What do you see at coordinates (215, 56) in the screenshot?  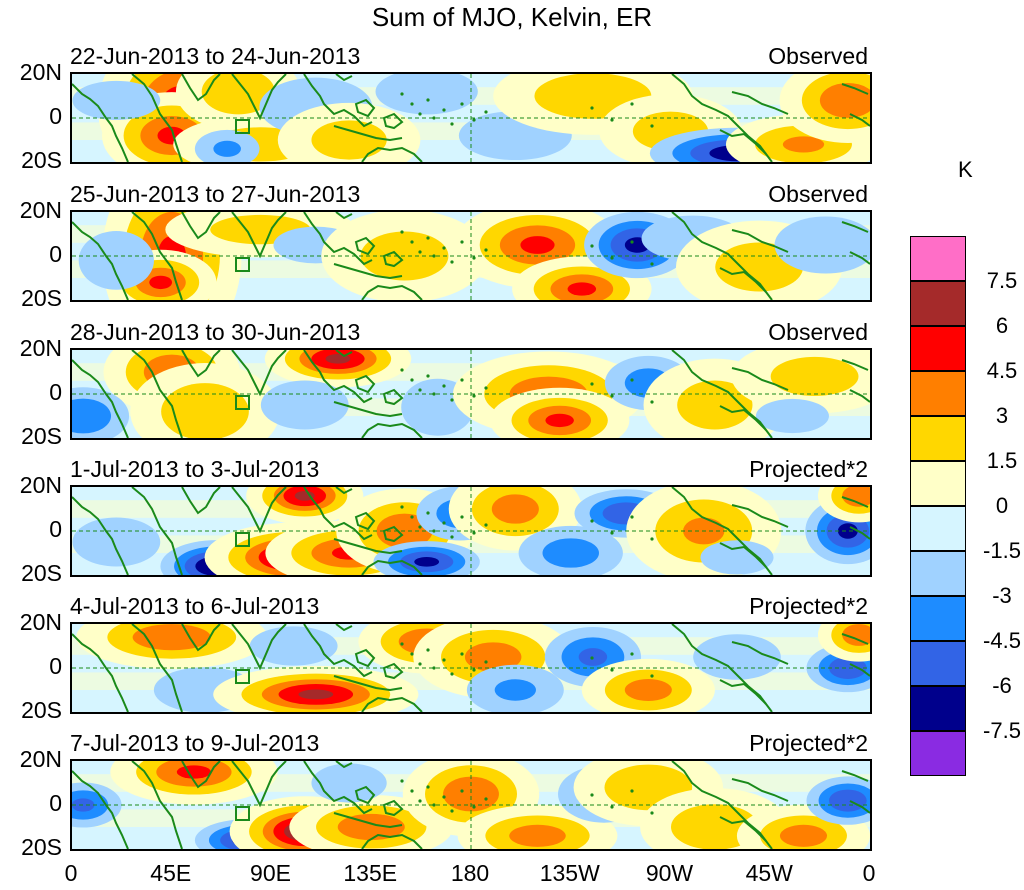 I see `panel-period-label: 22-Jun-2013 to 24-Jun-2013` at bounding box center [215, 56].